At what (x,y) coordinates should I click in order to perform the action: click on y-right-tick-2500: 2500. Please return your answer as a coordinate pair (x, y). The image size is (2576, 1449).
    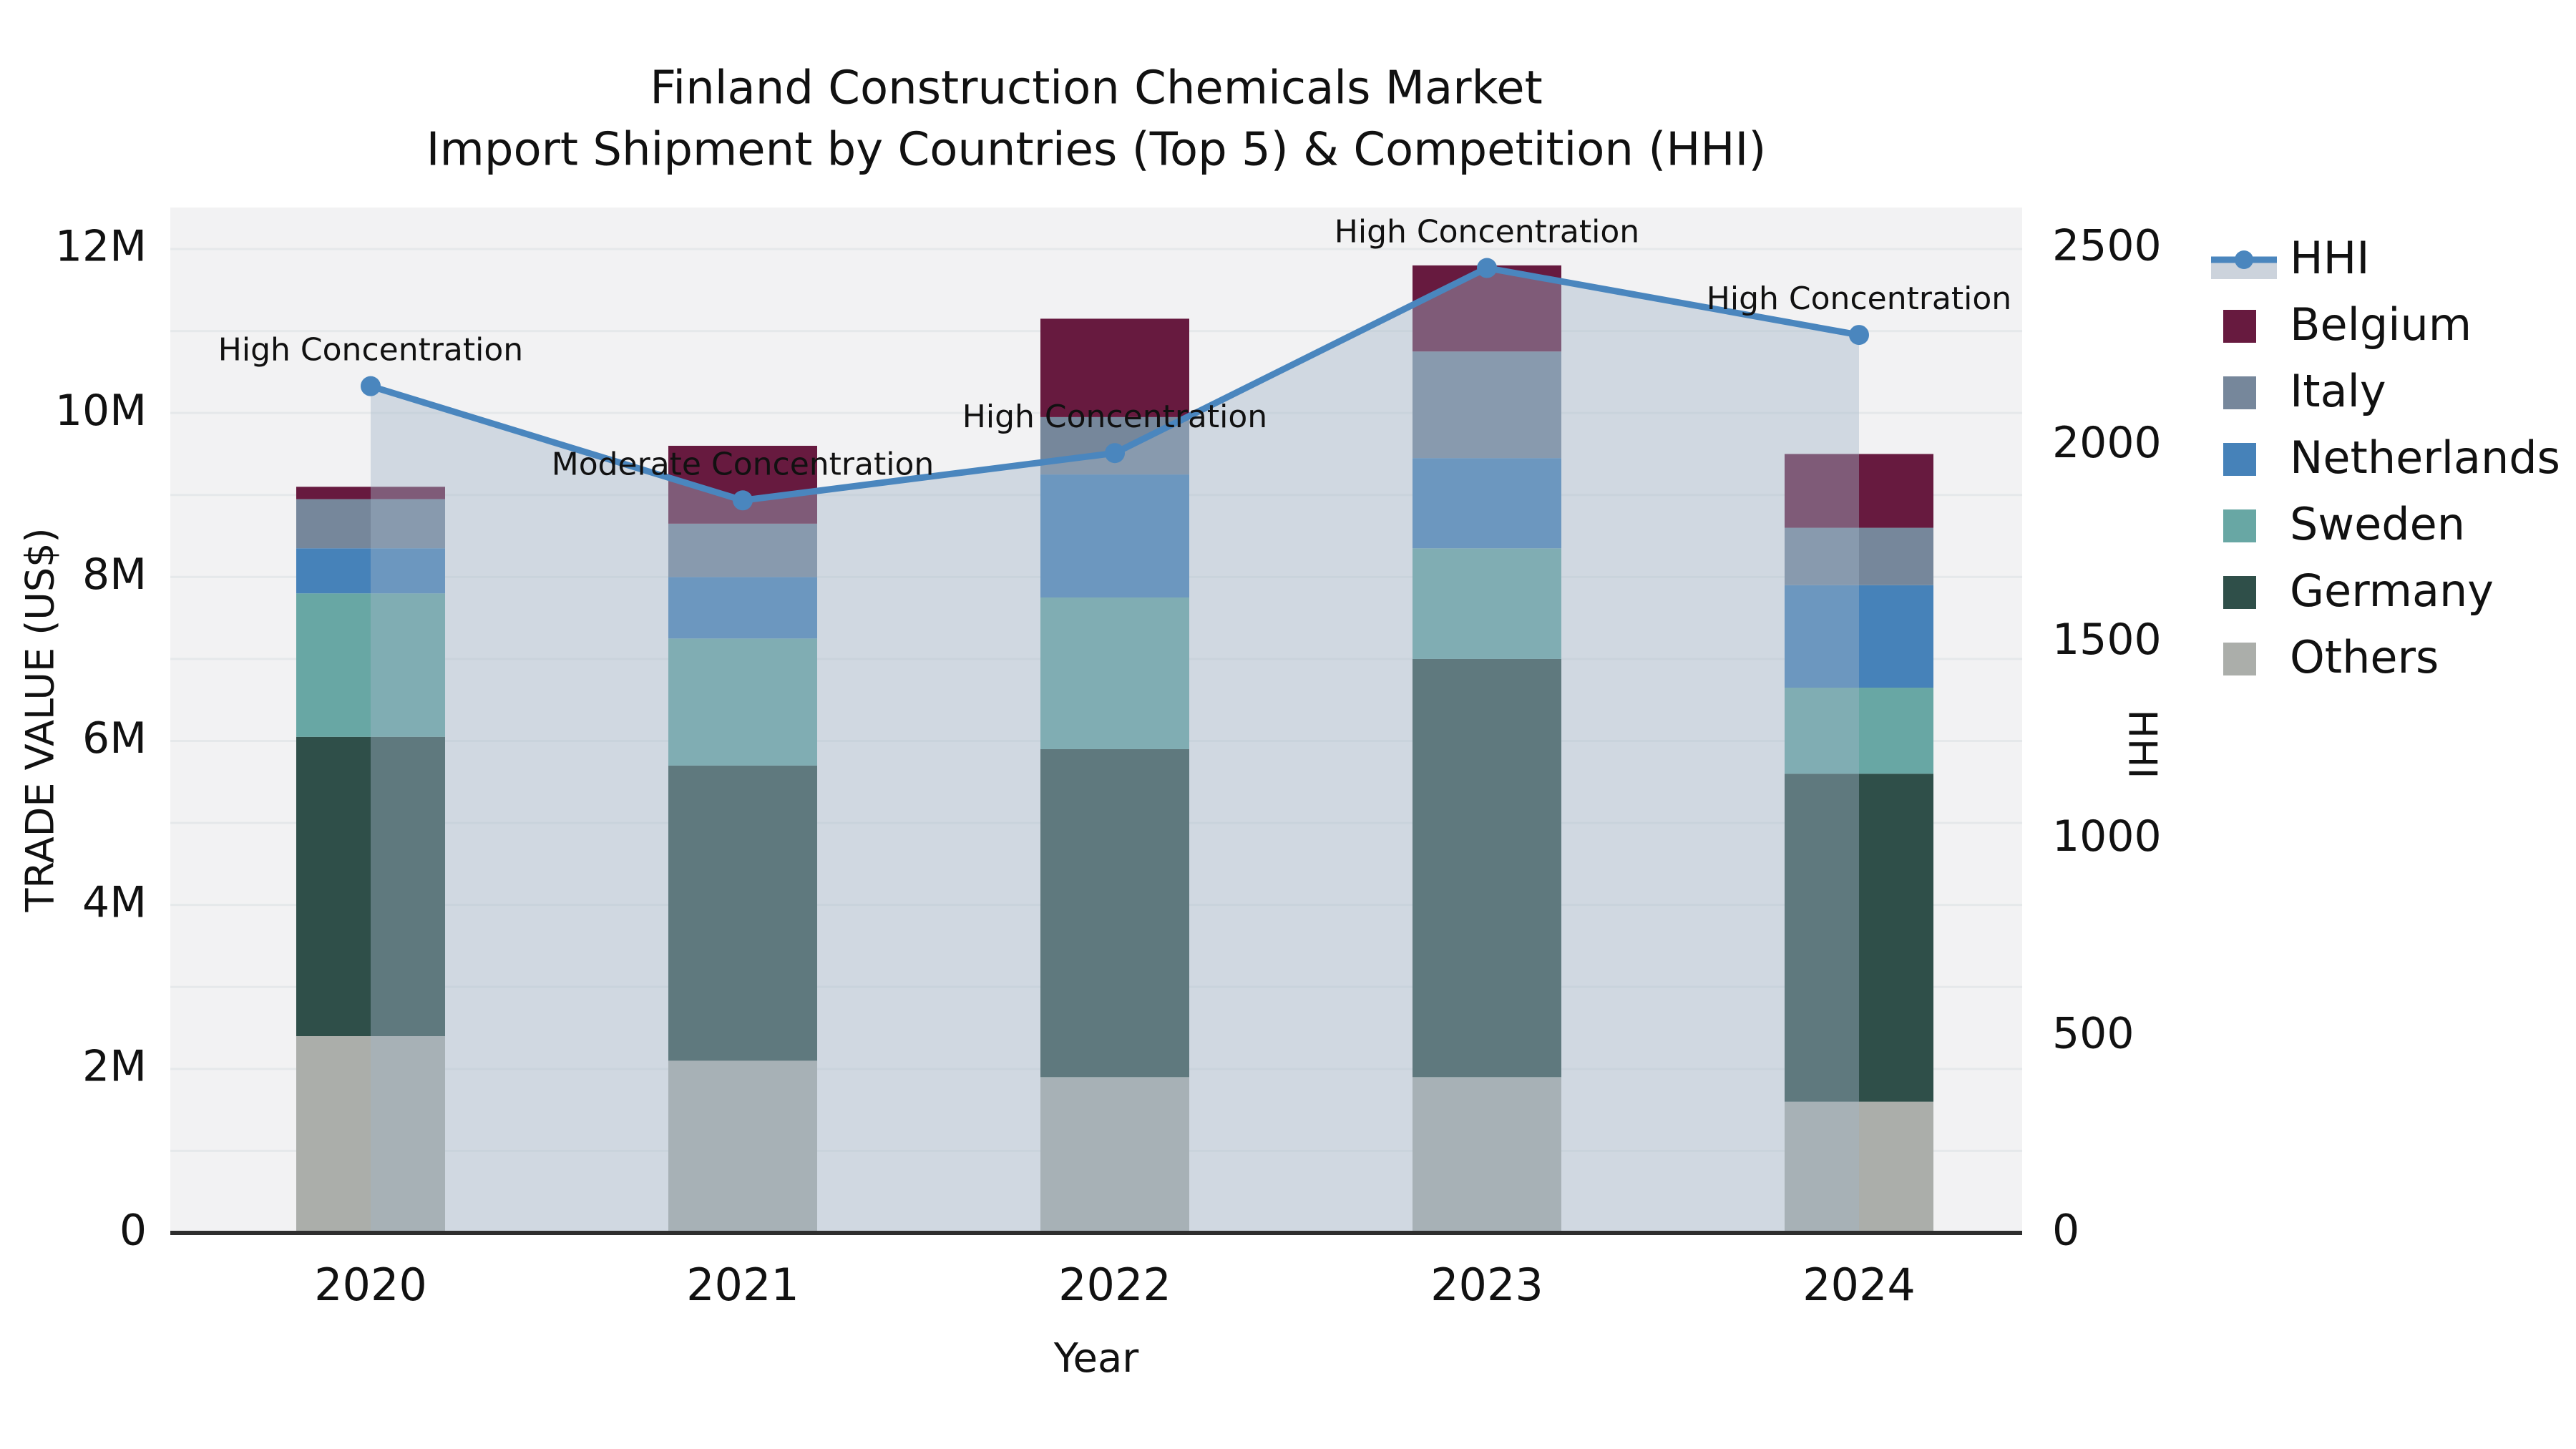
    Looking at the image, I should click on (2107, 246).